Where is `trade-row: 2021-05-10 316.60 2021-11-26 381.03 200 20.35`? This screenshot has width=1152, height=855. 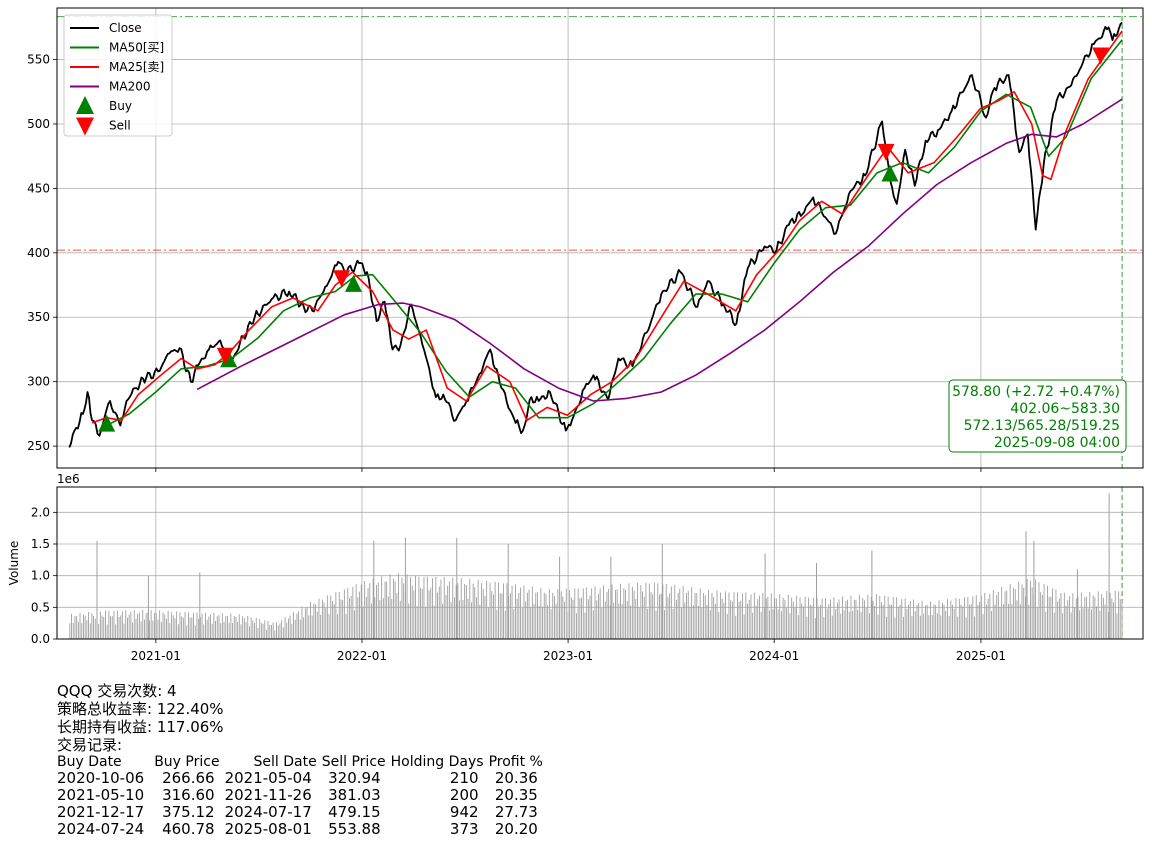
trade-row: 2021-05-10 316.60 2021-11-26 381.03 200 20.35 is located at coordinates (302, 795).